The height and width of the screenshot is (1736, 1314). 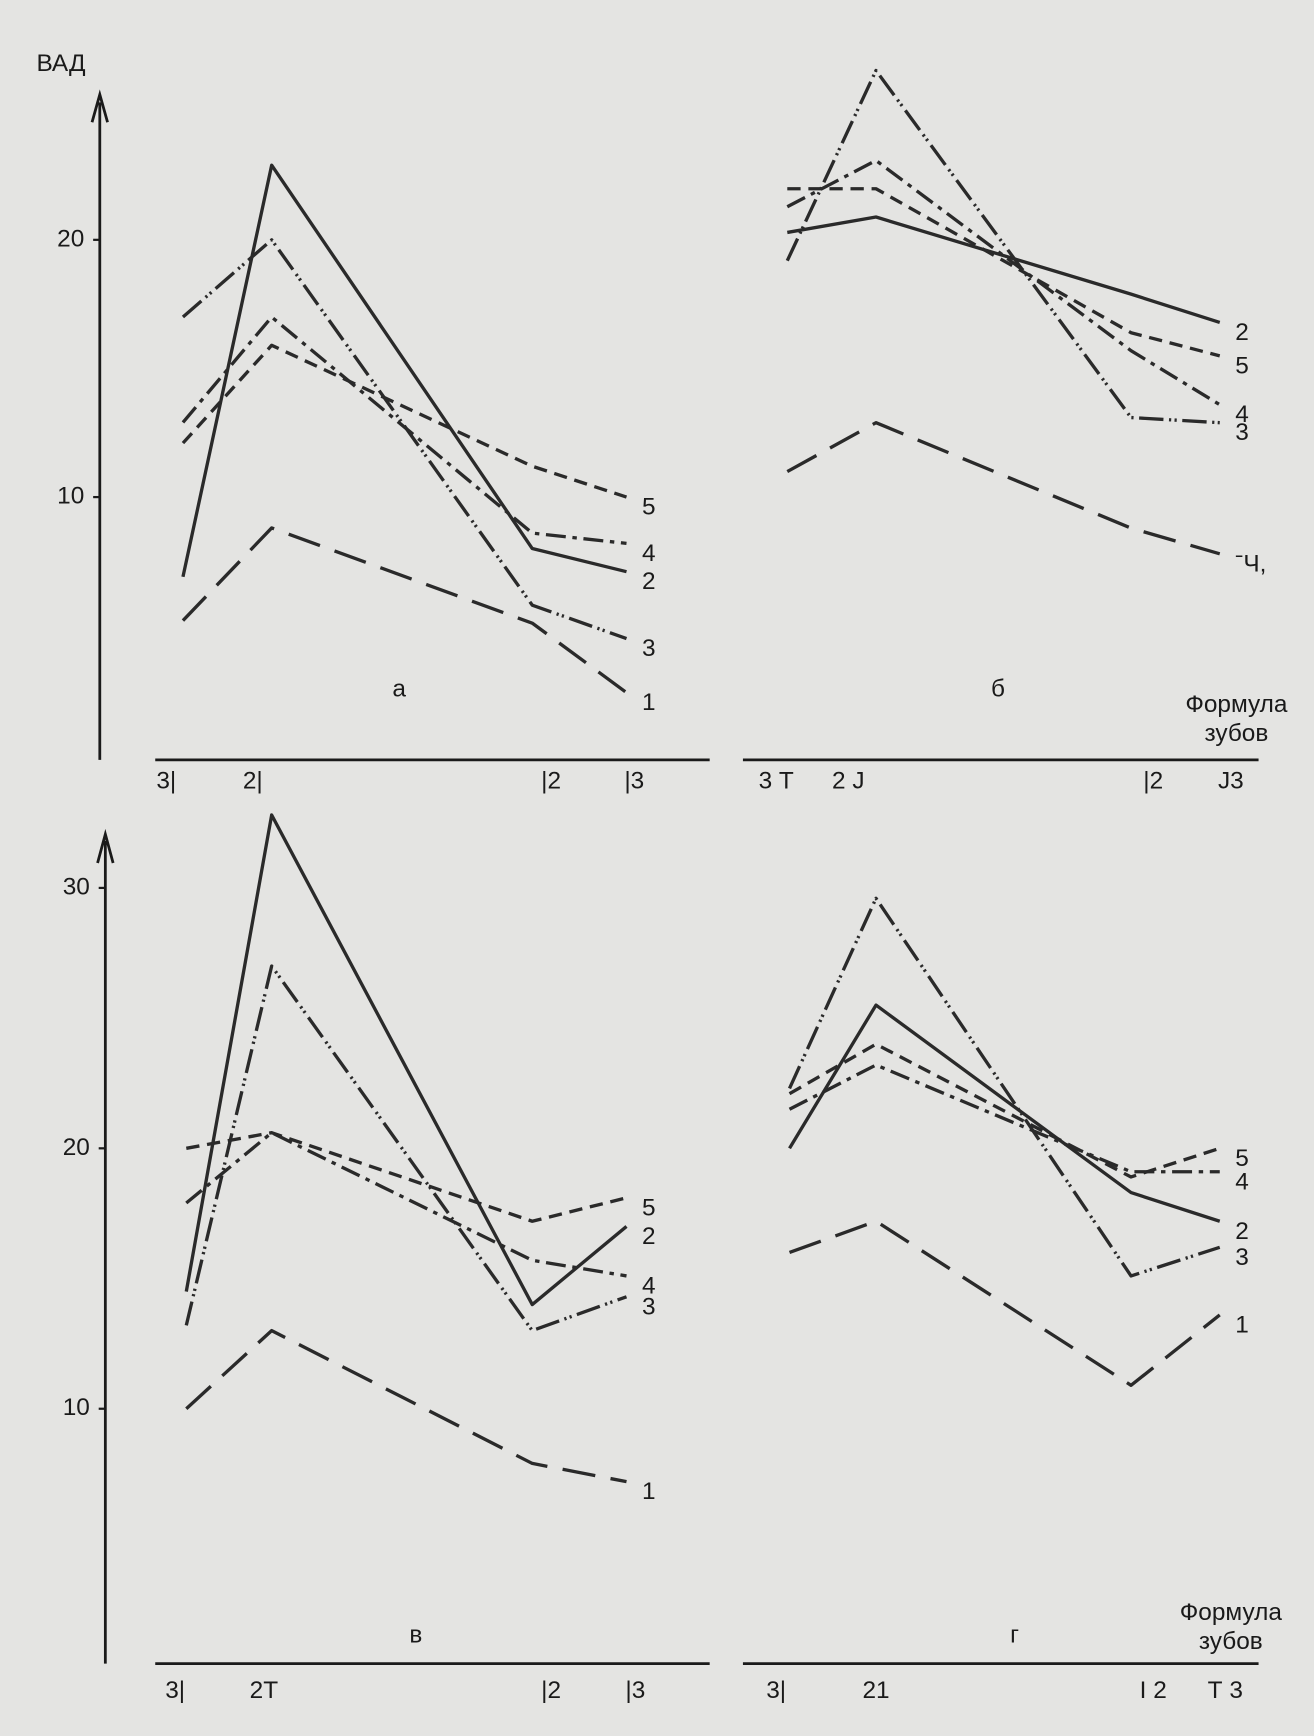 I want to click on panel-label: а, so click(x=399, y=688).